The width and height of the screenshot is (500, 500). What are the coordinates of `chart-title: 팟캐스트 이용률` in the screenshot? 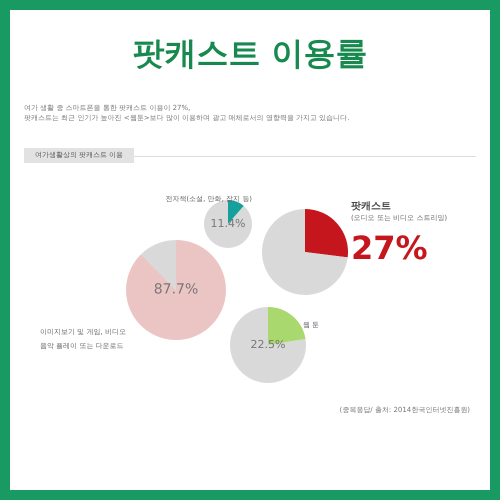 It's located at (250, 53).